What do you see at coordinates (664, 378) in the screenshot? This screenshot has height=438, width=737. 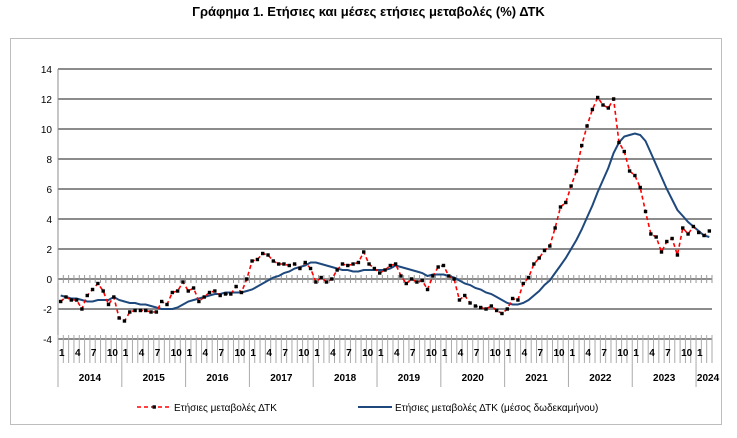 I see `year-label: 2023` at bounding box center [664, 378].